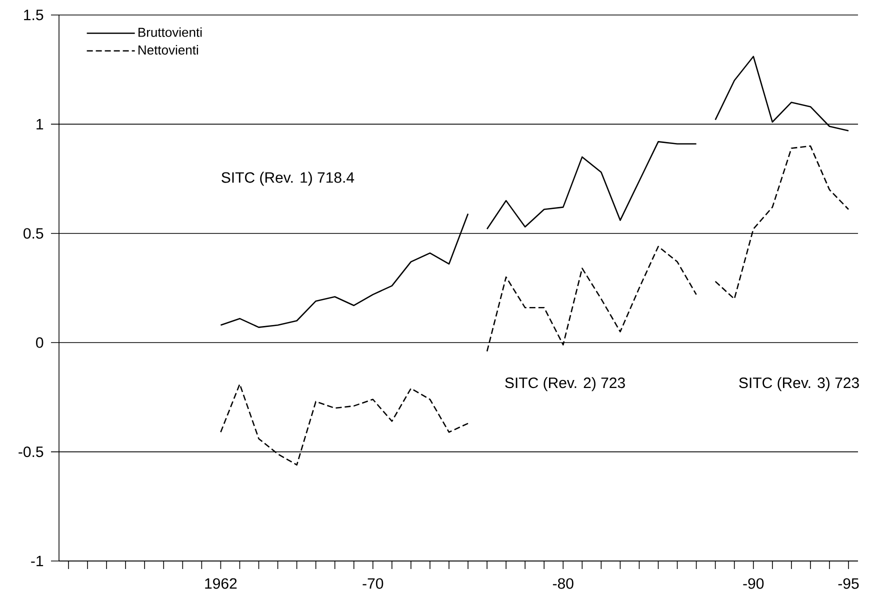 The image size is (880, 600). I want to click on x-tick-label: -95, so click(848, 583).